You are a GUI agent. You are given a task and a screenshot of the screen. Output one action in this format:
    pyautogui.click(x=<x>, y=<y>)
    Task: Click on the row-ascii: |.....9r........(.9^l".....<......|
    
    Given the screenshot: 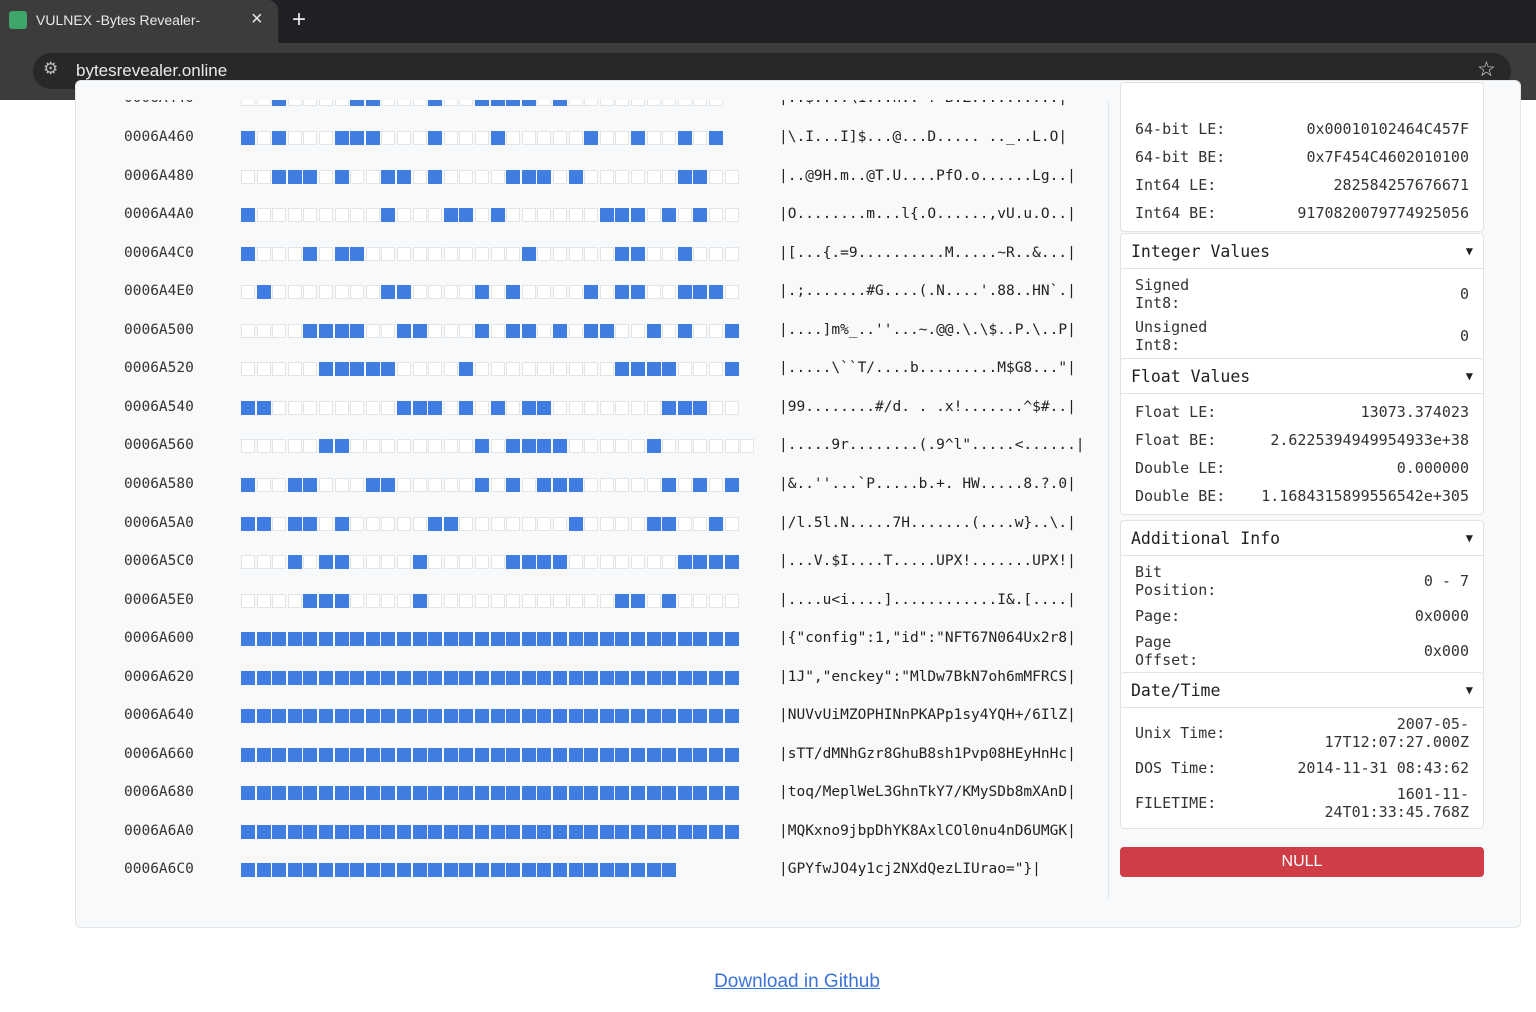 What is the action you would take?
    pyautogui.click(x=932, y=445)
    